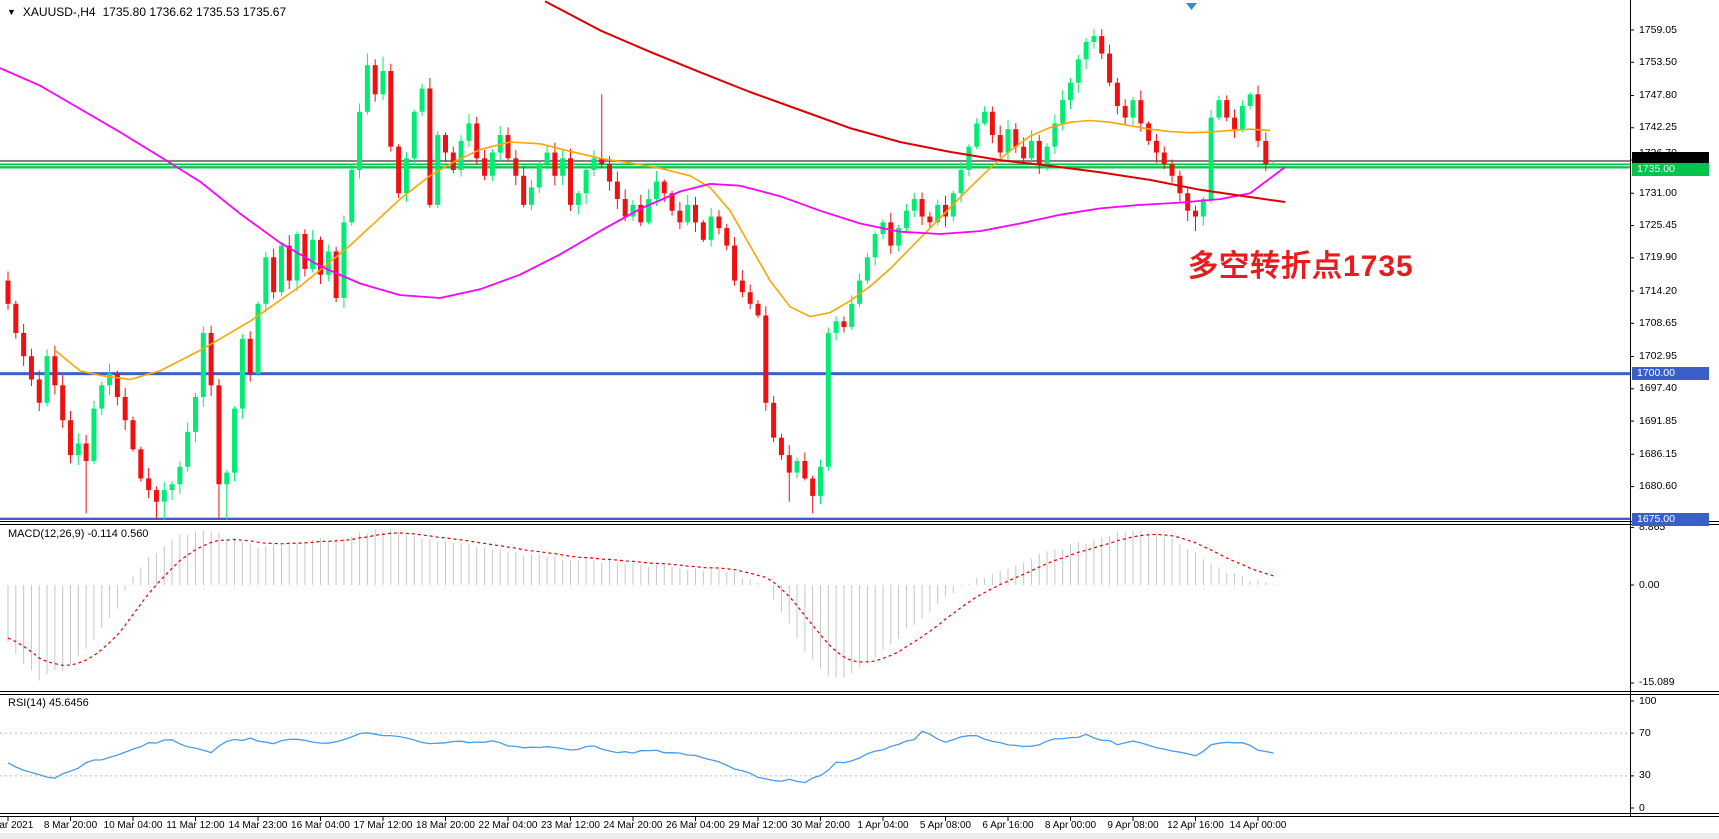  What do you see at coordinates (11, 12) in the screenshot?
I see `dropdown-triangle-icon: ▼` at bounding box center [11, 12].